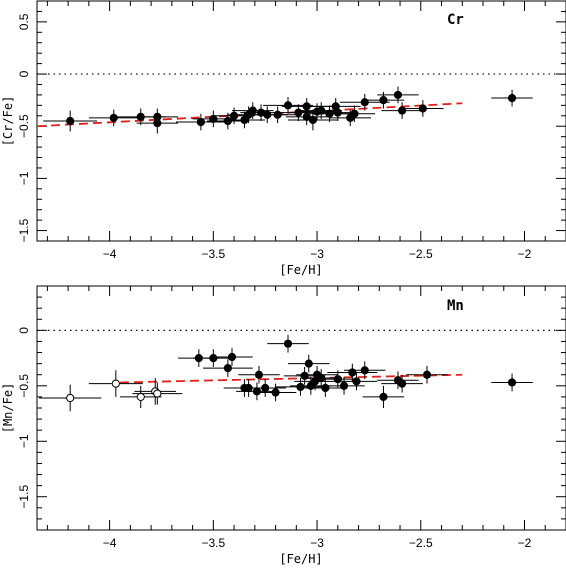 This screenshot has height=569, width=566. Describe the element at coordinates (455, 20) in the screenshot. I see `element-label: Cr` at that location.